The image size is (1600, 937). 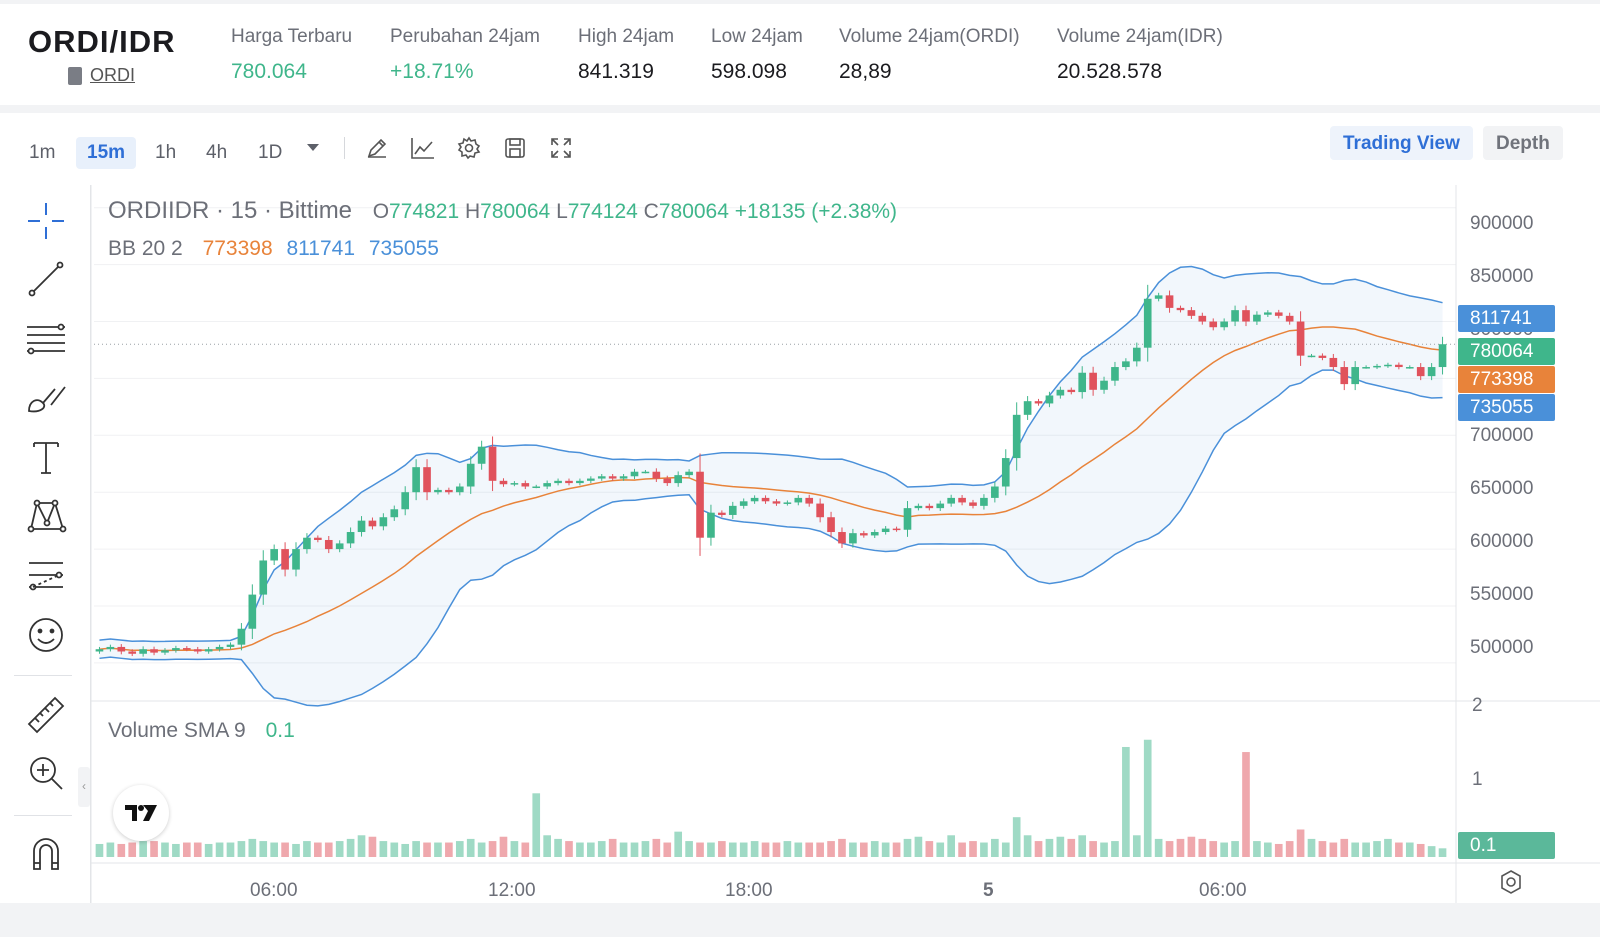 What do you see at coordinates (46, 457) in the screenshot?
I see `text-icon` at bounding box center [46, 457].